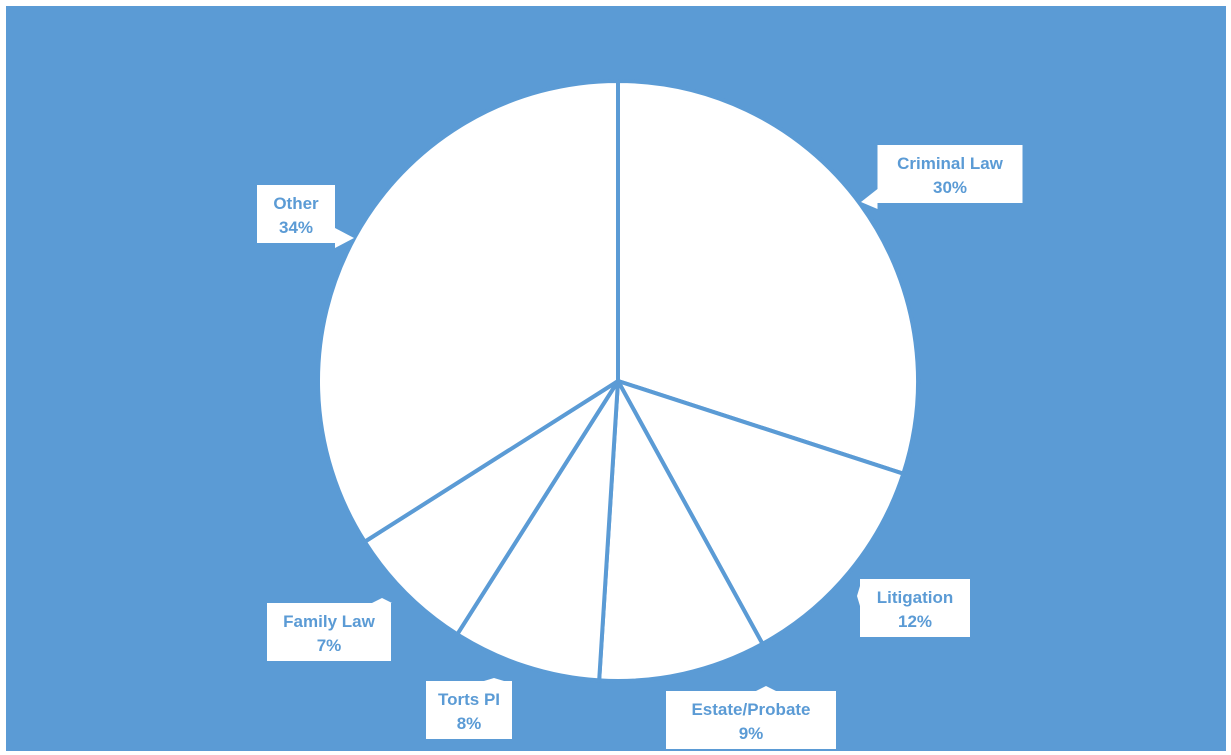  Describe the element at coordinates (750, 709) in the screenshot. I see `data-label-category: Estate/Probate` at that location.